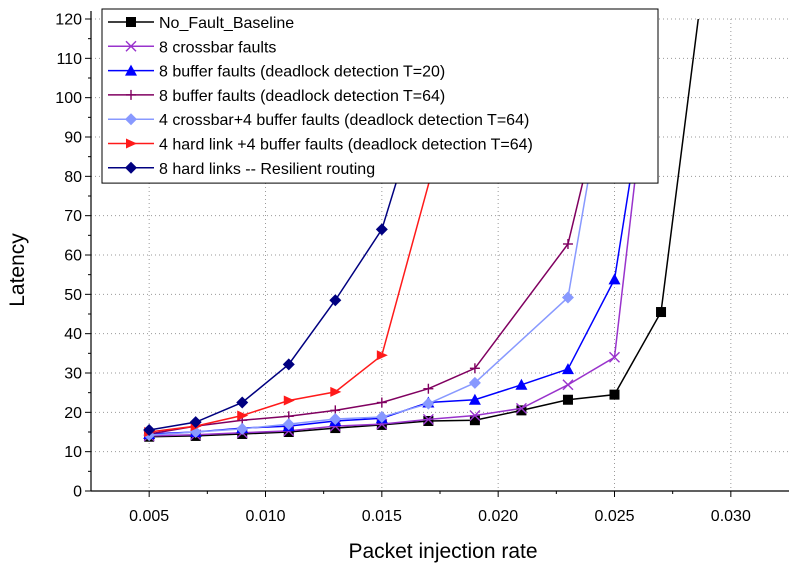 The height and width of the screenshot is (565, 789). I want to click on y-tick-label: 120, so click(68, 20).